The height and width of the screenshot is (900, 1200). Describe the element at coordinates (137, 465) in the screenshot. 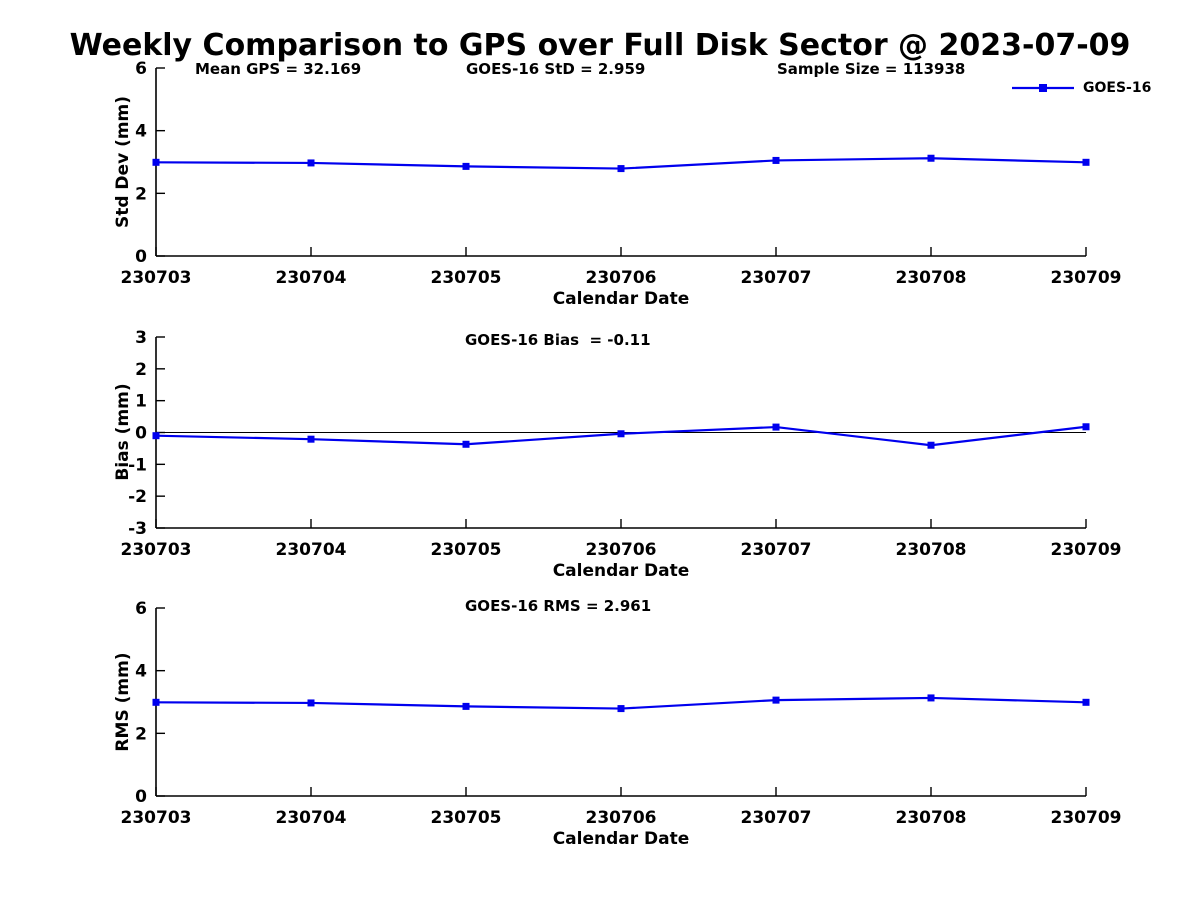

I see `y-tick-label: -1` at that location.